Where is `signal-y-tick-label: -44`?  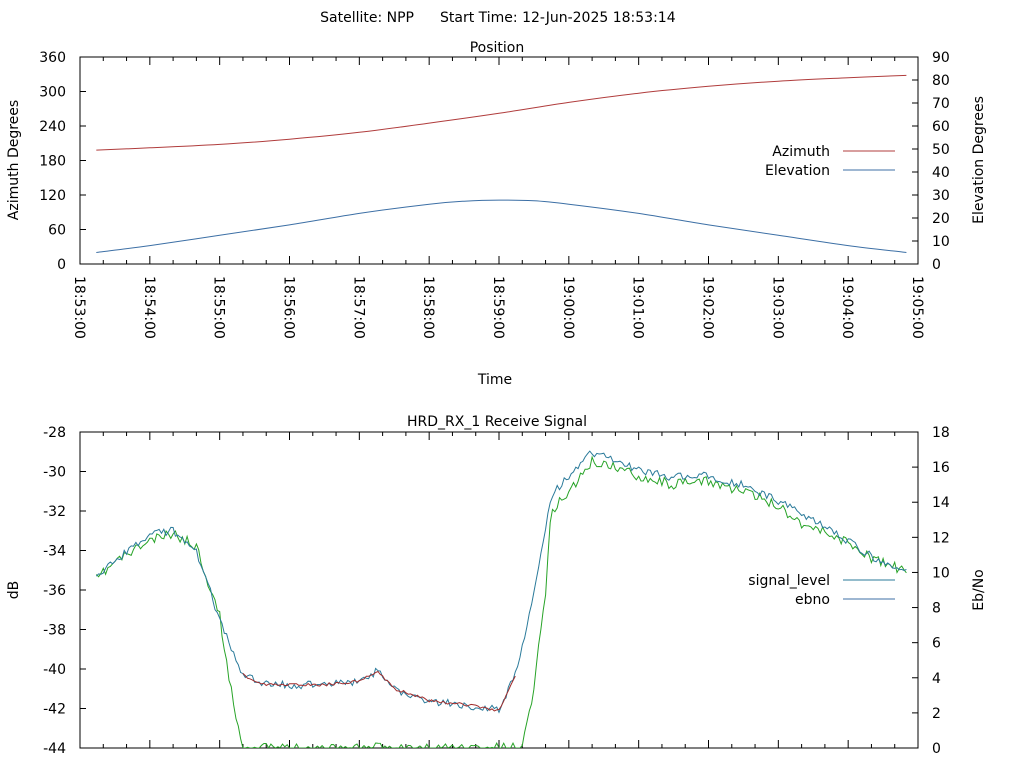
signal-y-tick-label: -44 is located at coordinates (54, 749).